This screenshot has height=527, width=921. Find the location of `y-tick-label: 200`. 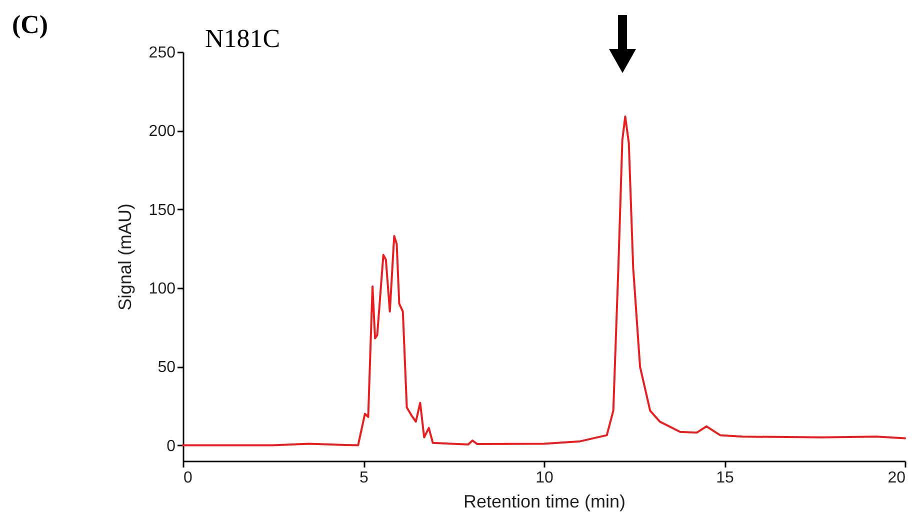

y-tick-label: 200 is located at coordinates (162, 131).